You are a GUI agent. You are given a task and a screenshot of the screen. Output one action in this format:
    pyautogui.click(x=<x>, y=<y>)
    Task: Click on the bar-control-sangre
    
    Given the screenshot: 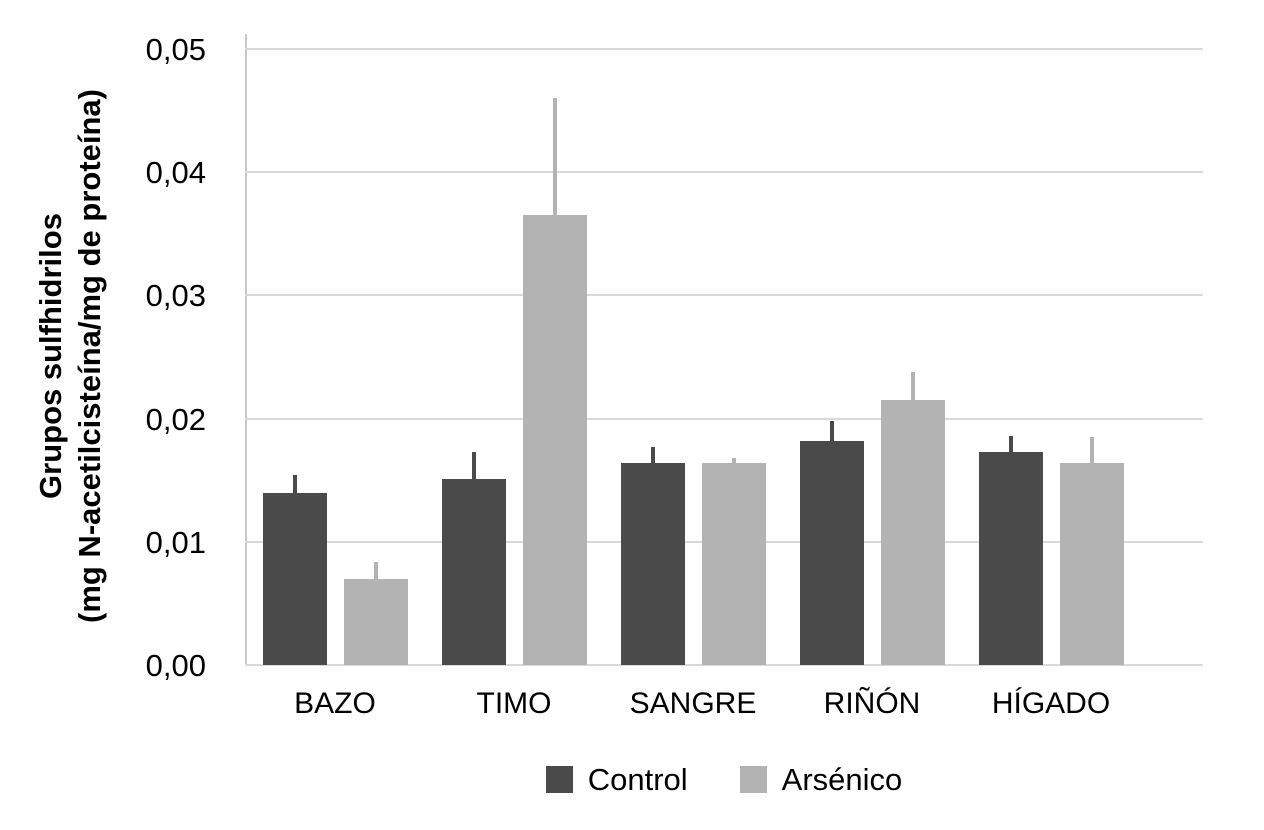 What is the action you would take?
    pyautogui.click(x=652, y=563)
    